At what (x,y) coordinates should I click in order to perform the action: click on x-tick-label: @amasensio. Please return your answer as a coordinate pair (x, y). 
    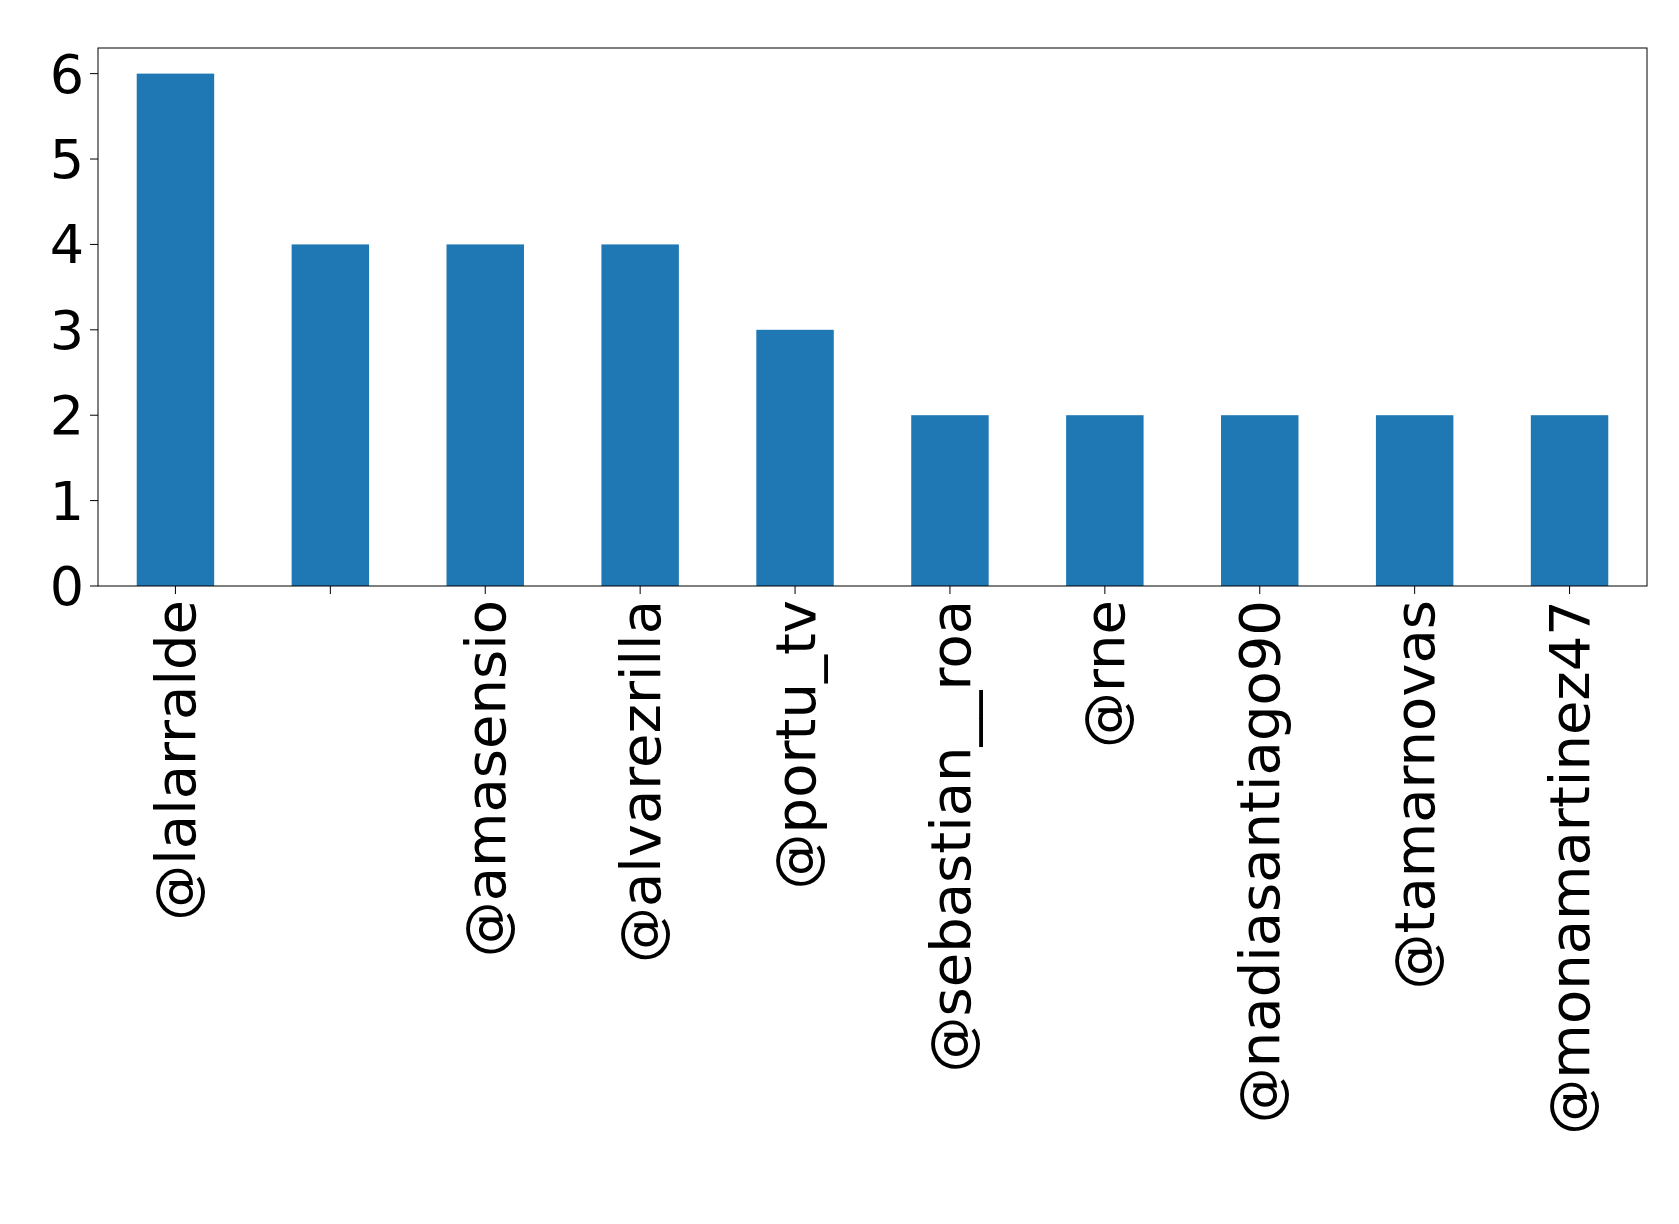
    Looking at the image, I should click on (485, 779).